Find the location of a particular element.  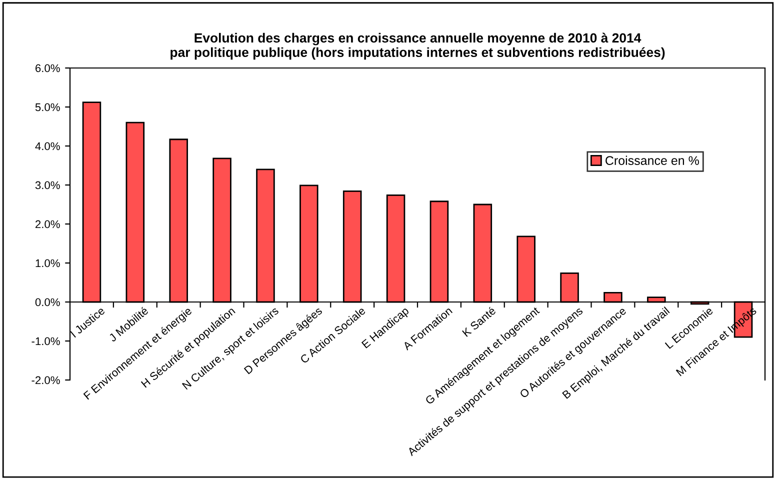

y-tick-label: 1.0% is located at coordinates (48, 263).